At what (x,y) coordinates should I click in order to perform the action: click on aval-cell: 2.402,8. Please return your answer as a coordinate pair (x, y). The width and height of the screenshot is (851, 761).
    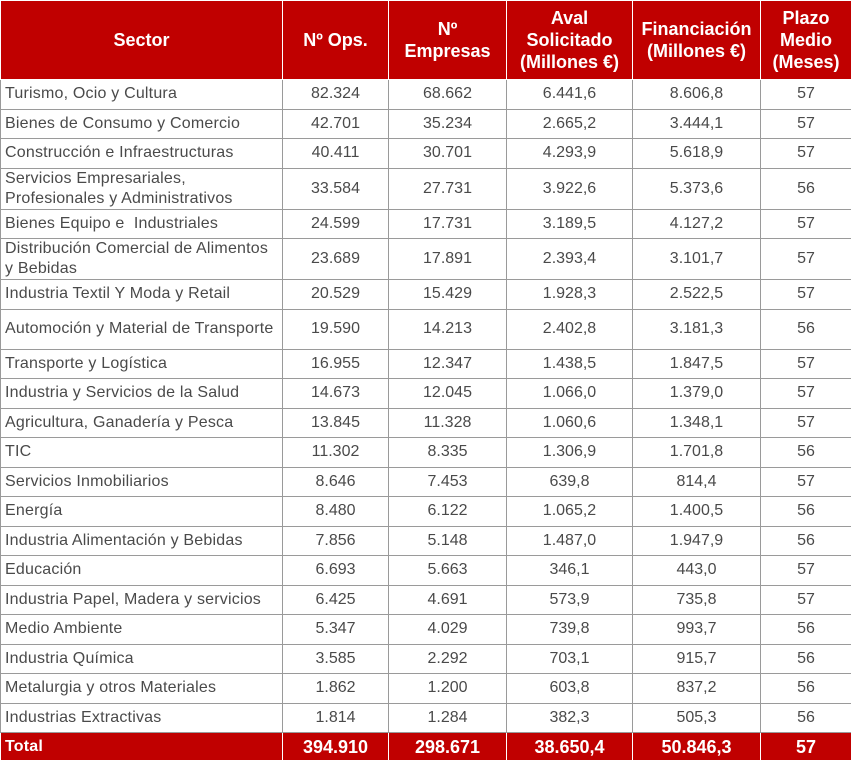
    Looking at the image, I should click on (570, 329).